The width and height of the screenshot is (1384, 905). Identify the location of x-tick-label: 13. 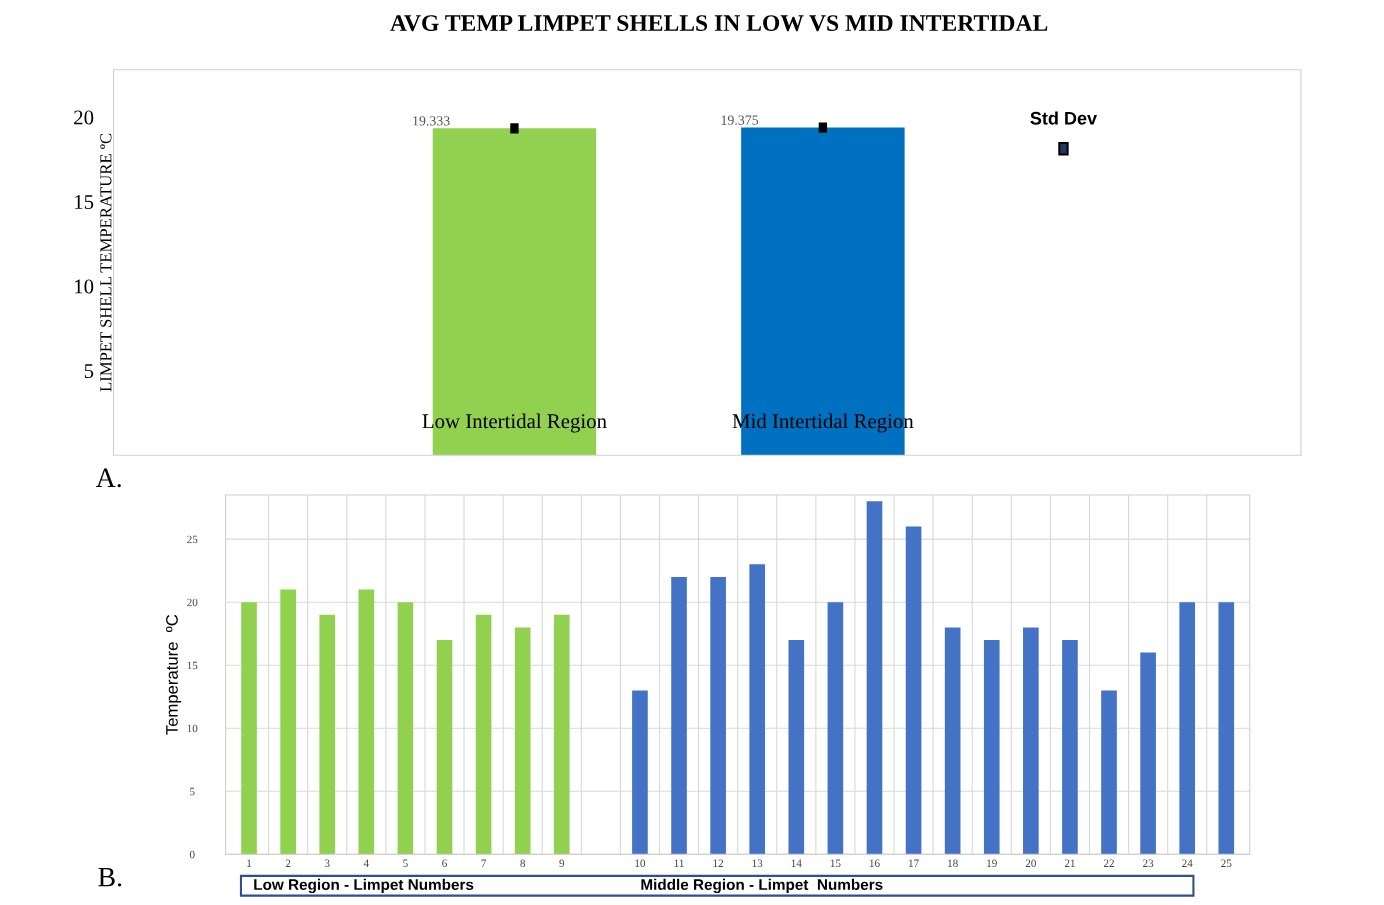
(757, 863).